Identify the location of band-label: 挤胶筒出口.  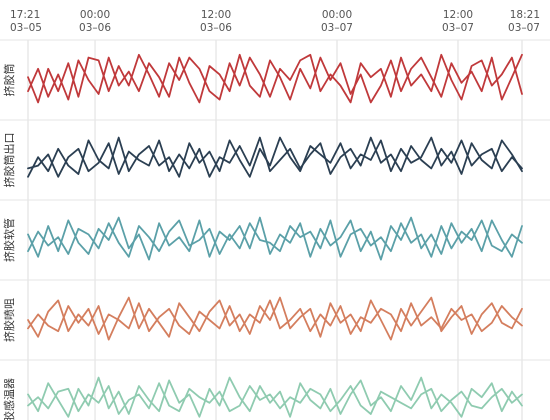
(9, 160).